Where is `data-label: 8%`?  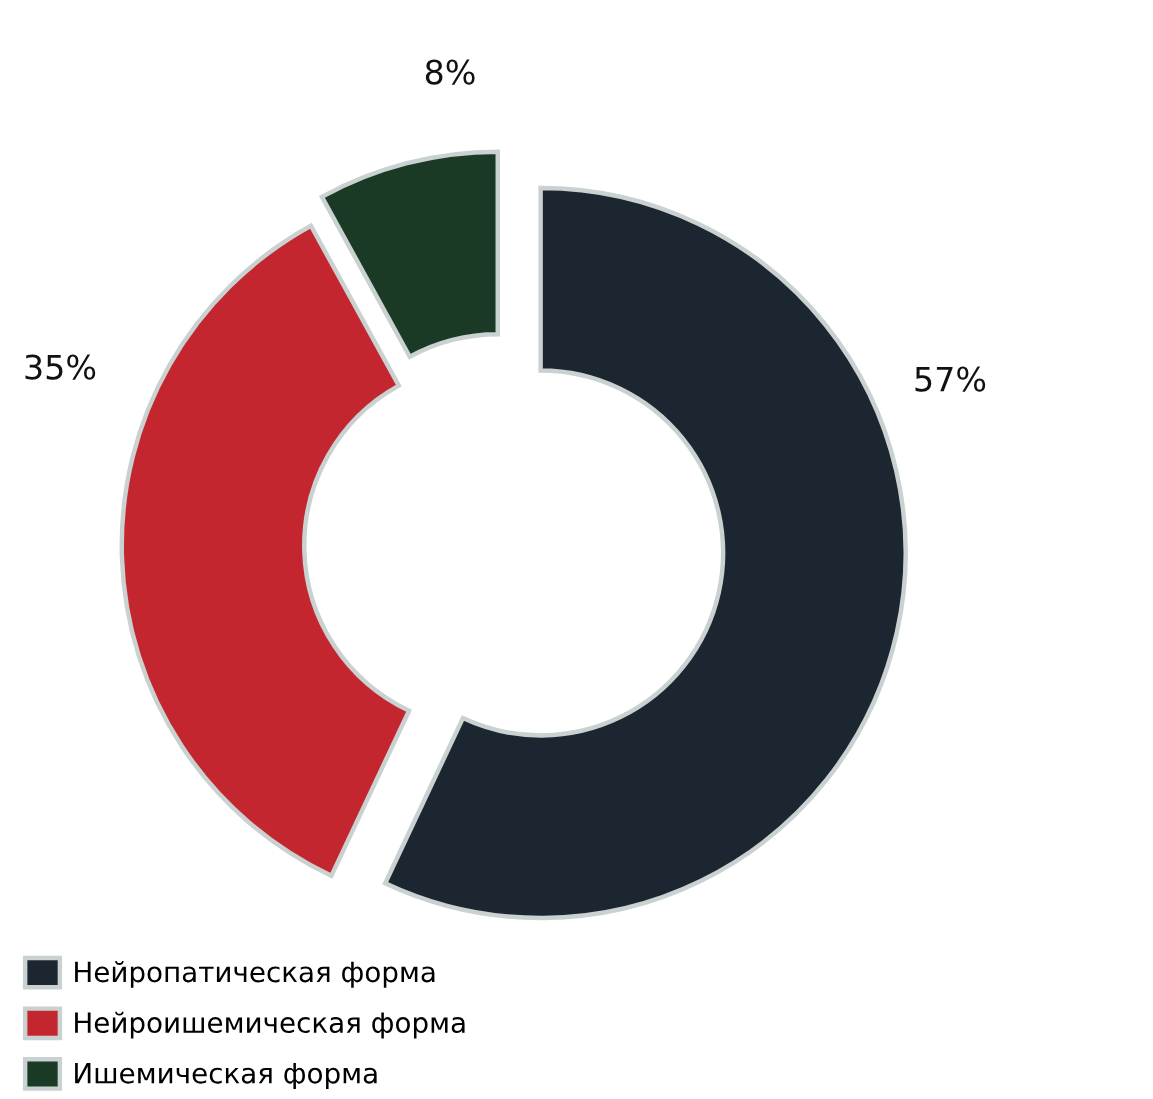
data-label: 8% is located at coordinates (450, 72).